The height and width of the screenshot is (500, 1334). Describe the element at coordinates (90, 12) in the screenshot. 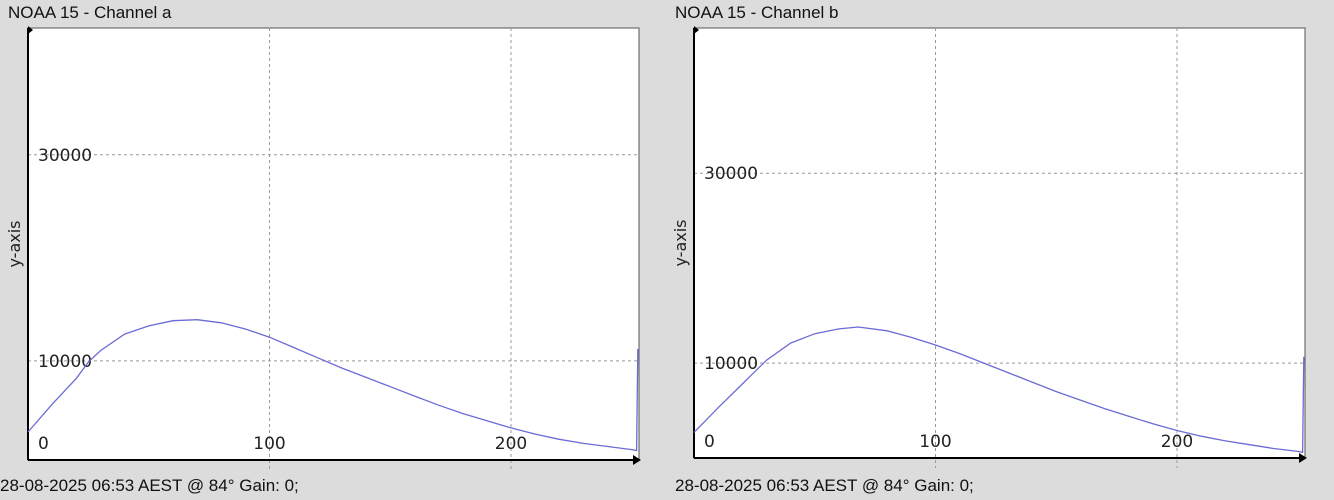

I see `chart-title: NOAA 15 - Channel a` at that location.